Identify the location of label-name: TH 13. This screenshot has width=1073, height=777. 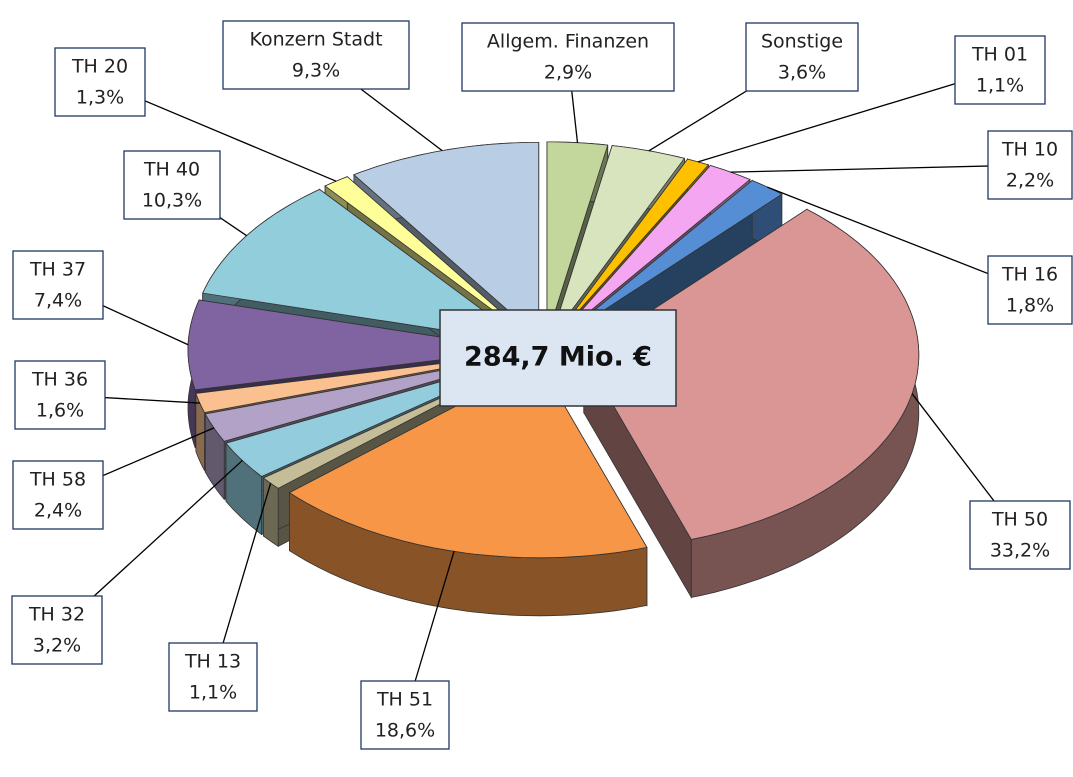
(212, 662).